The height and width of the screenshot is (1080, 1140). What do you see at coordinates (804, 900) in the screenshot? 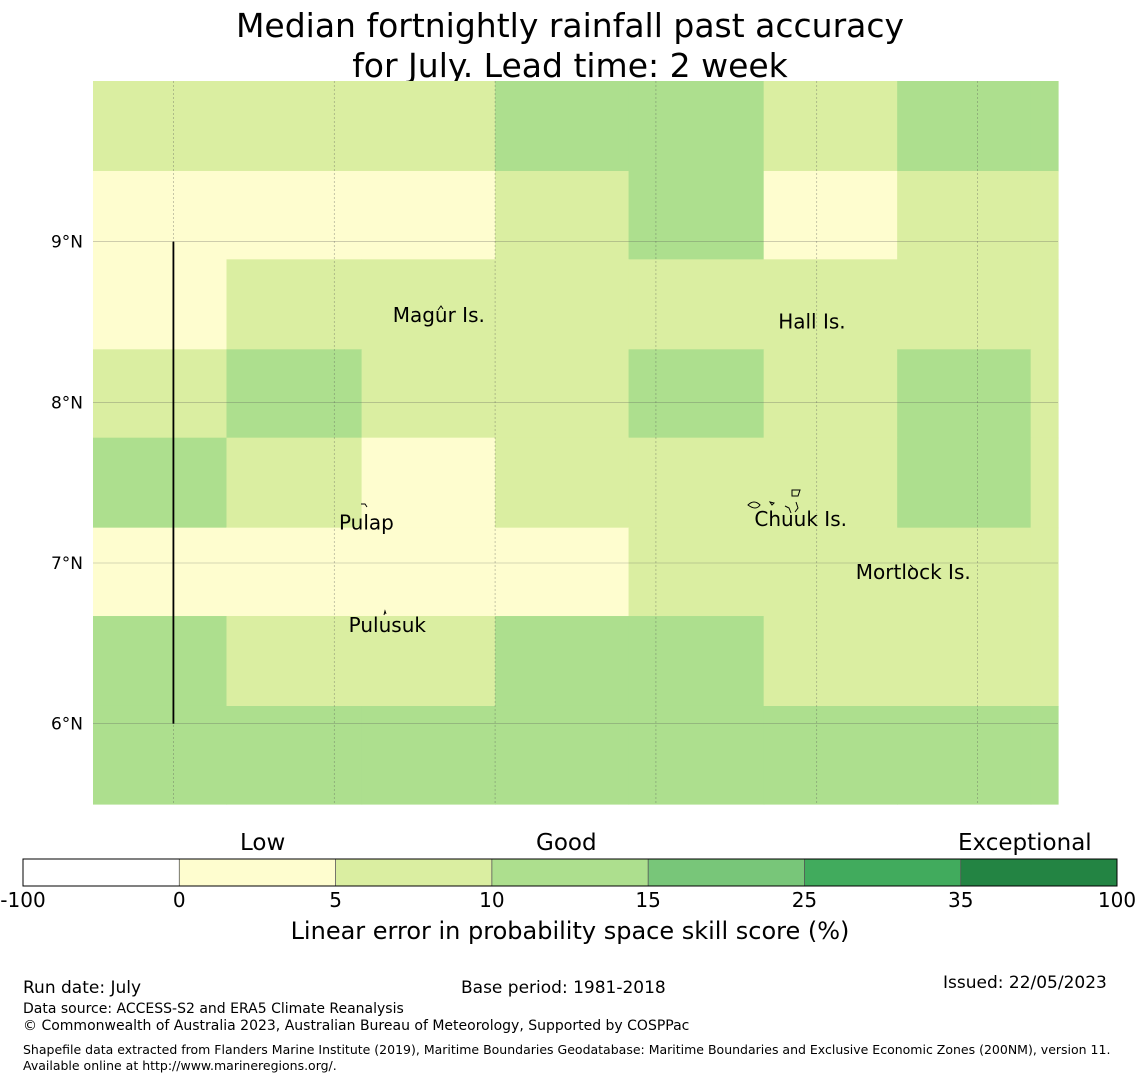
I see `colorbar-tick-label: 25` at bounding box center [804, 900].